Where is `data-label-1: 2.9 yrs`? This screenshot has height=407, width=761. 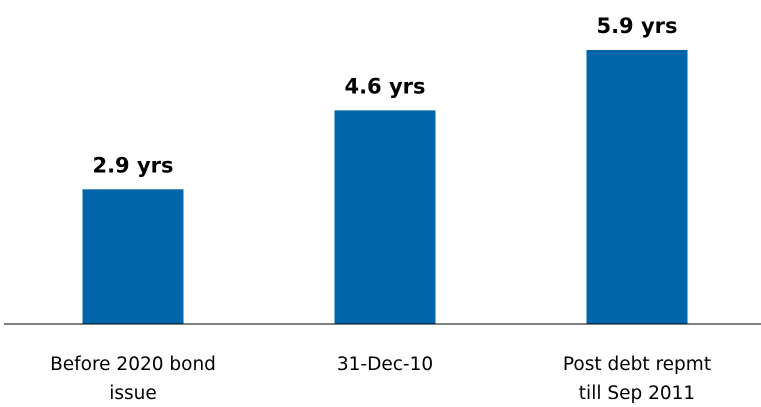
data-label-1: 2.9 yrs is located at coordinates (132, 165).